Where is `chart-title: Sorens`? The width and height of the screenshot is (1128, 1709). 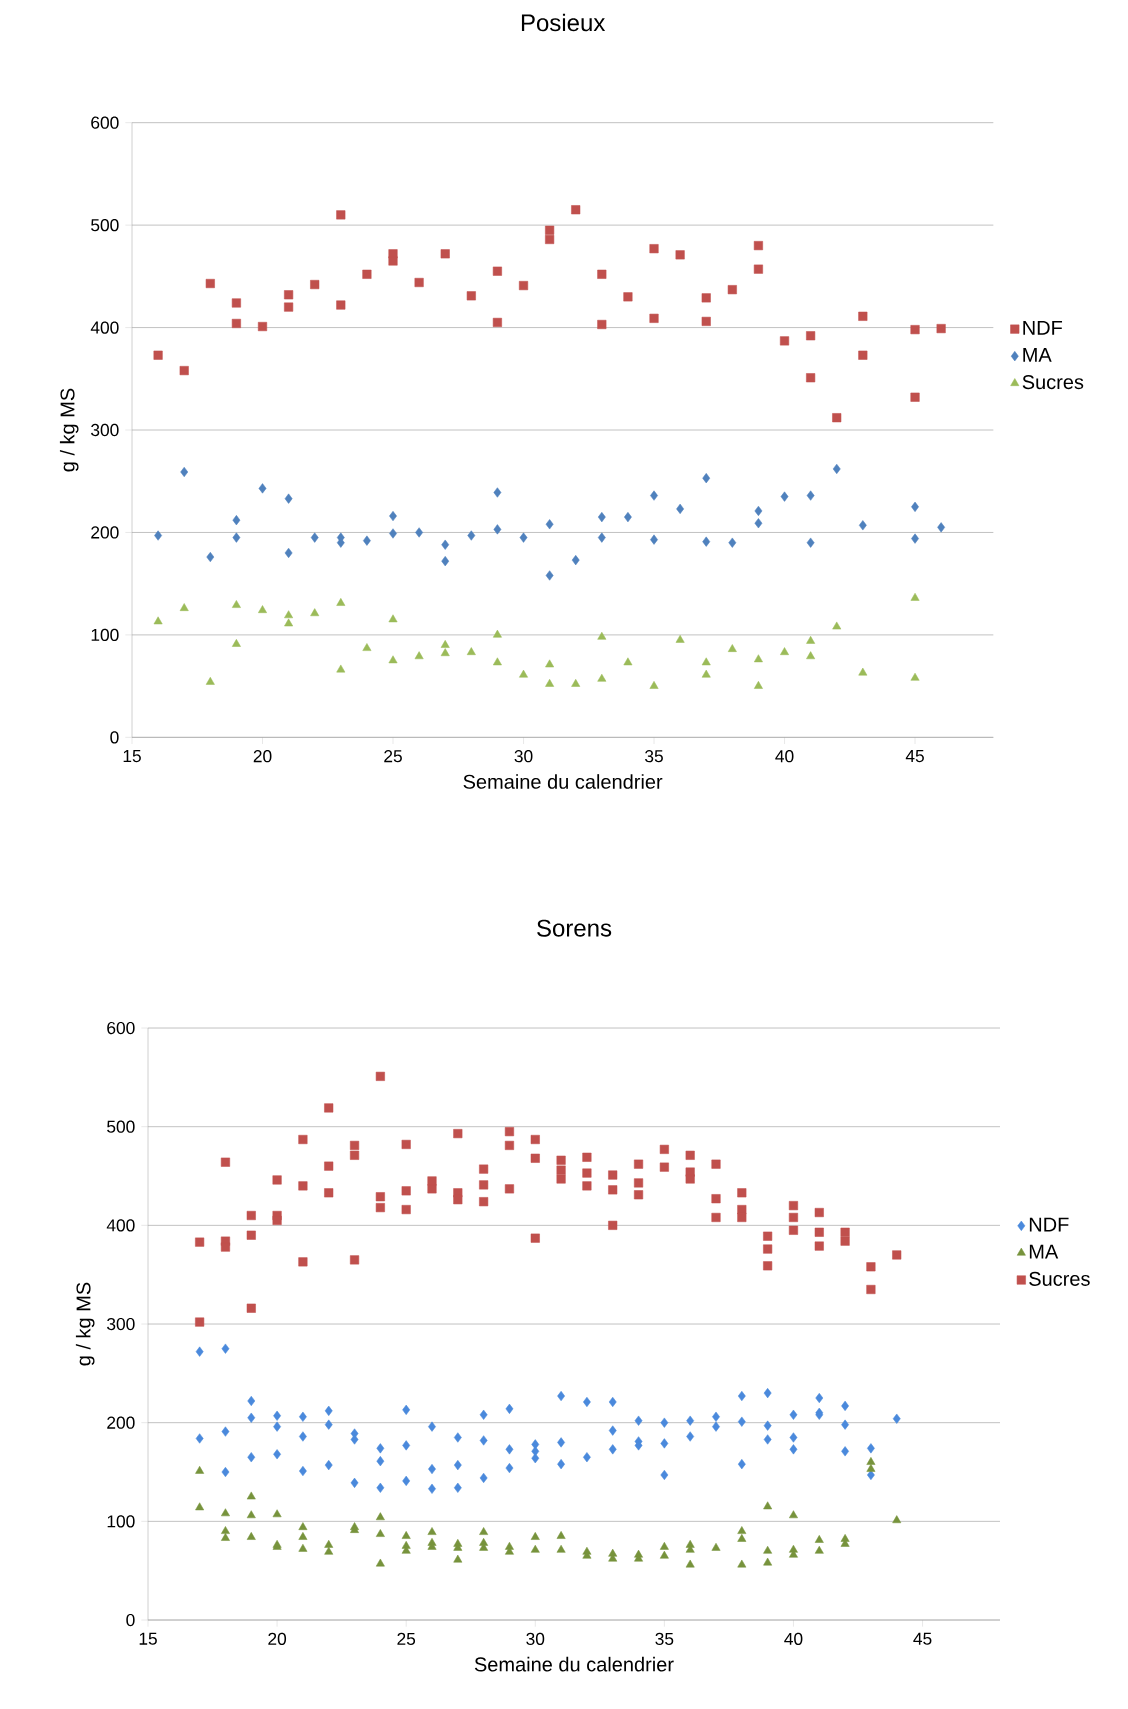 chart-title: Sorens is located at coordinates (574, 928).